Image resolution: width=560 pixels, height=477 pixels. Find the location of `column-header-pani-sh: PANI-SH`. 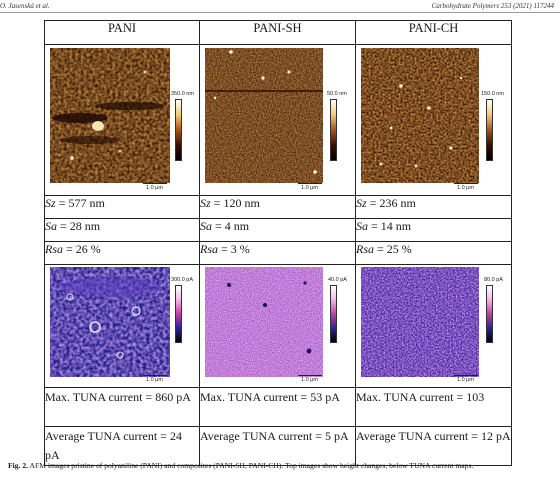

column-header-pani-sh: PANI-SH is located at coordinates (277, 32).